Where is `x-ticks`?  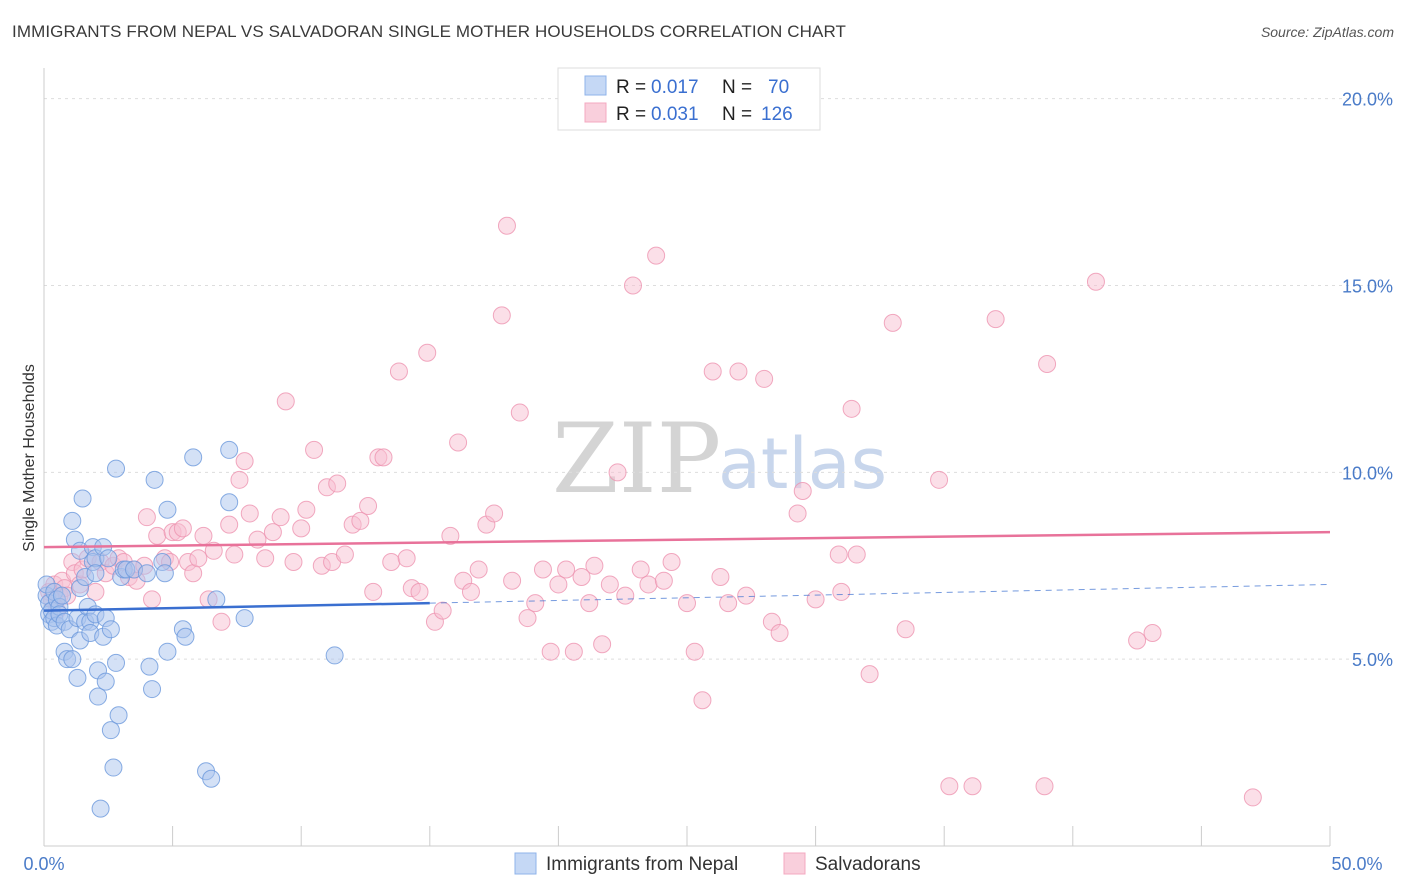 x-ticks is located at coordinates (687, 836).